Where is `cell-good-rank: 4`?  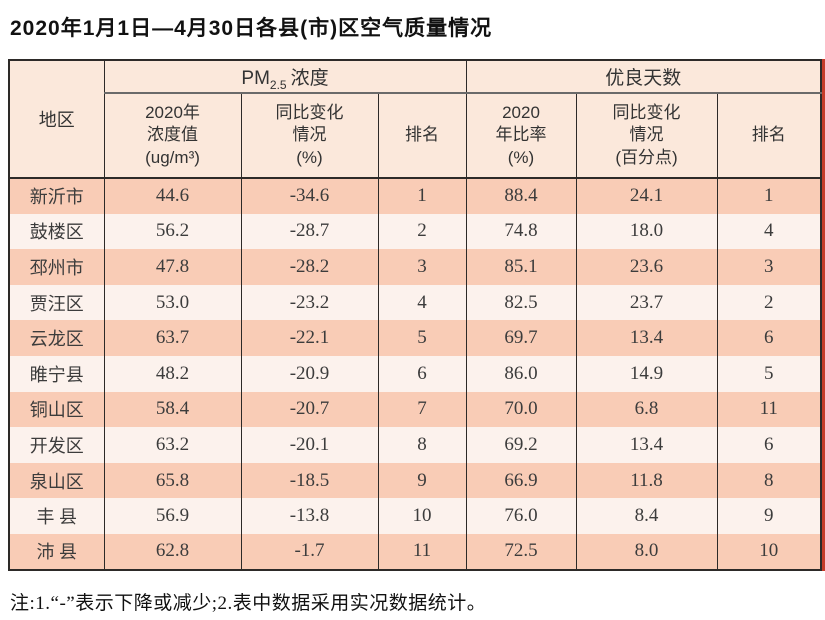
cell-good-rank: 4 is located at coordinates (768, 231).